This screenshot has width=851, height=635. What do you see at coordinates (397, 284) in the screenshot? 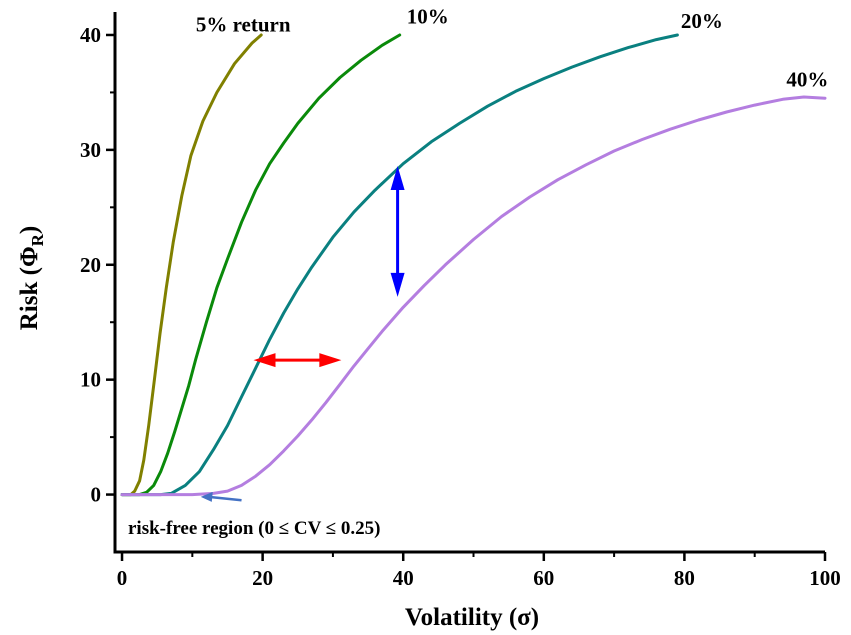
I see `vertical-arrow-bottom-head` at bounding box center [397, 284].